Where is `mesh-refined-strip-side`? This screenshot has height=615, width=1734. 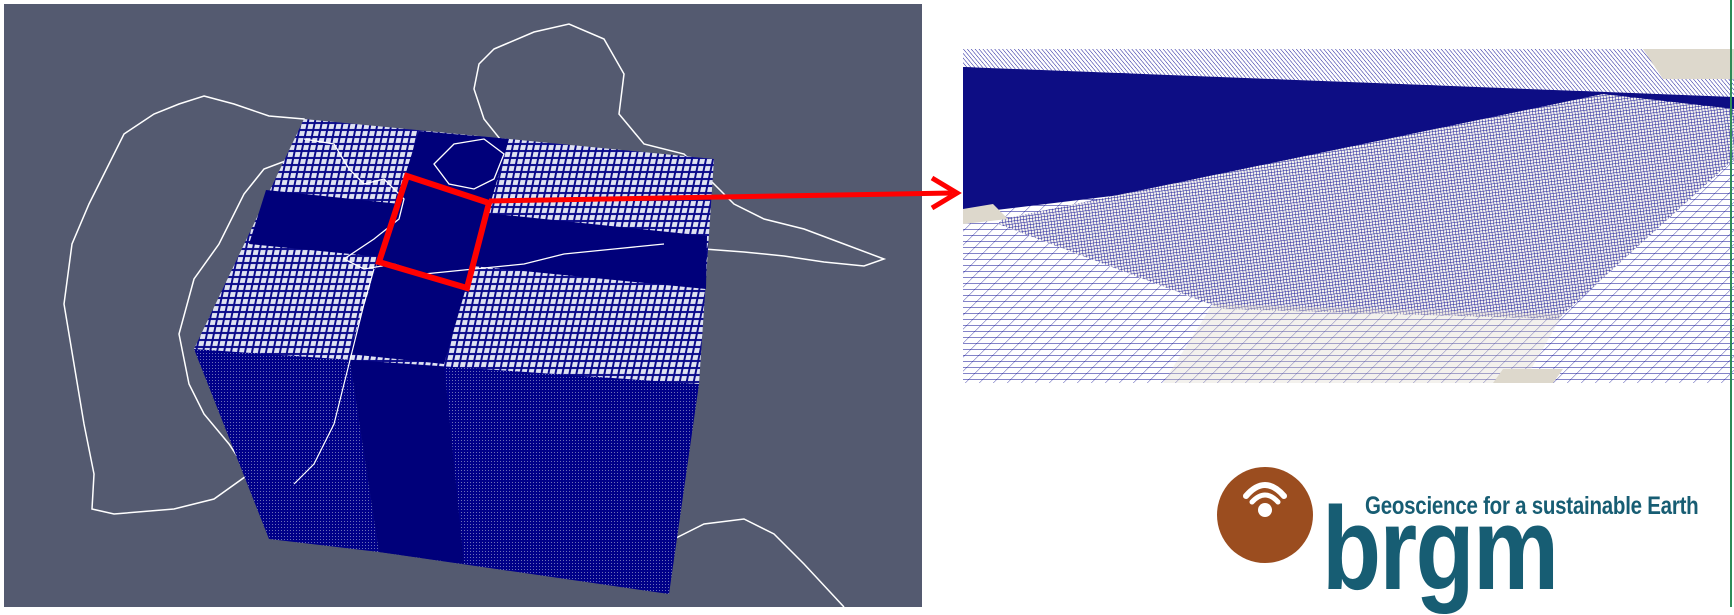 mesh-refined-strip-side is located at coordinates (406, 459).